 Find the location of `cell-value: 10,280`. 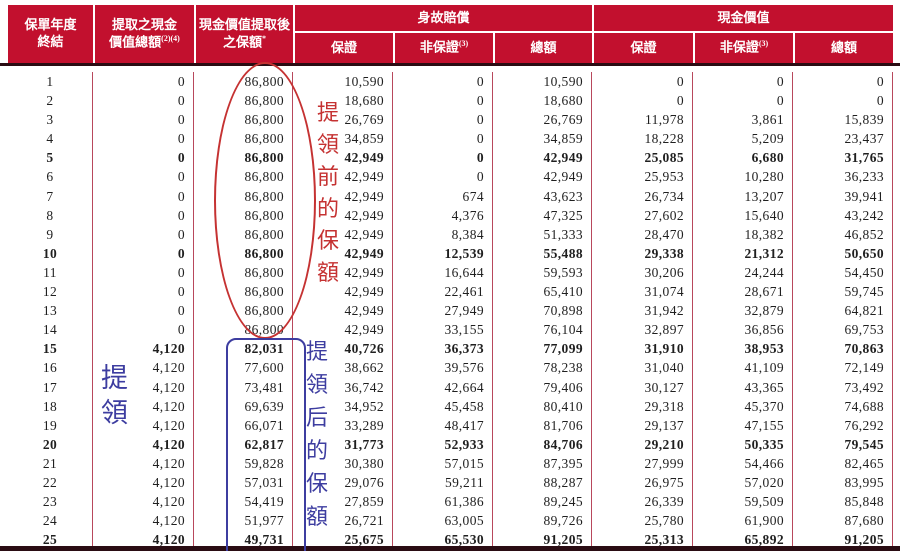

cell-value: 10,280 is located at coordinates (743, 177).